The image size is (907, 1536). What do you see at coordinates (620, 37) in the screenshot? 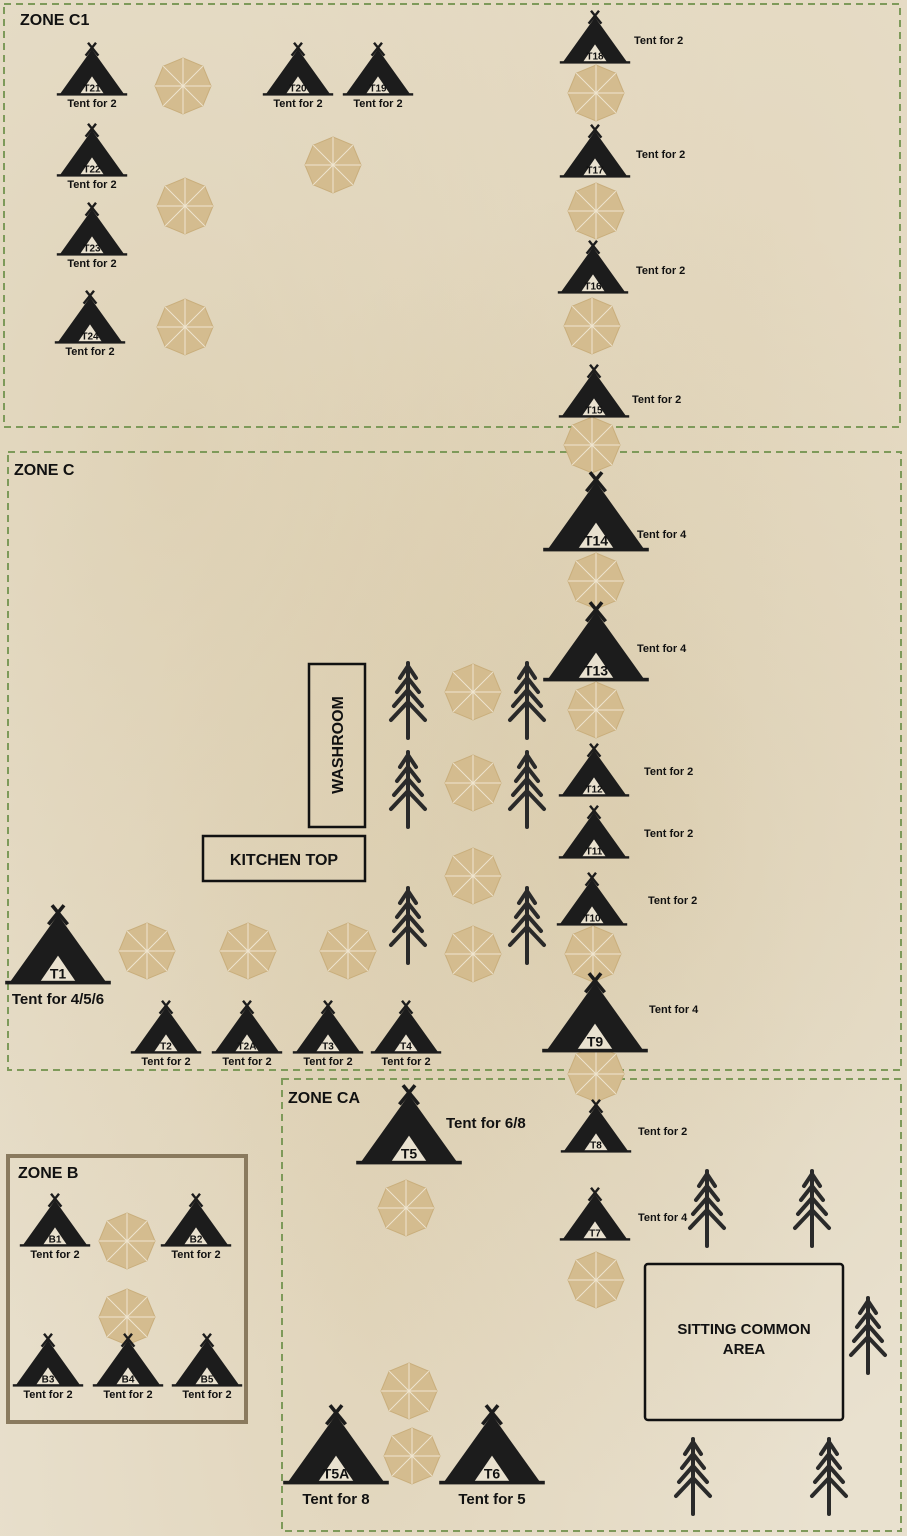
I see `tent-t18: T18 Tent for 2` at bounding box center [620, 37].